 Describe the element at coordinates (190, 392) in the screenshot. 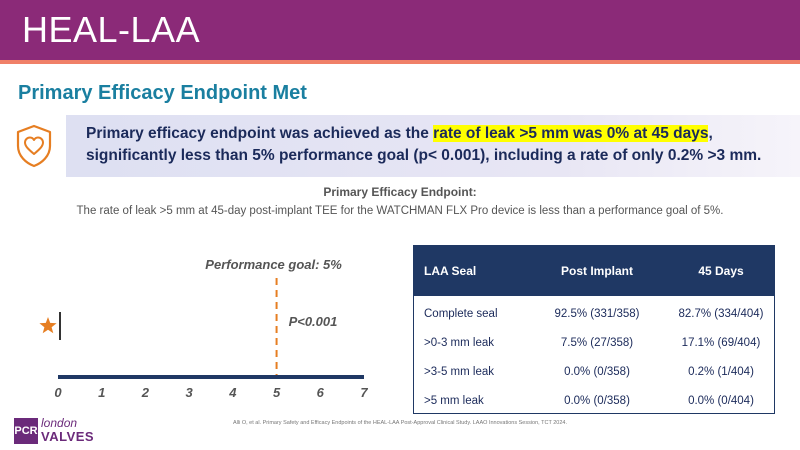

I see `x-tick-label: 3` at that location.